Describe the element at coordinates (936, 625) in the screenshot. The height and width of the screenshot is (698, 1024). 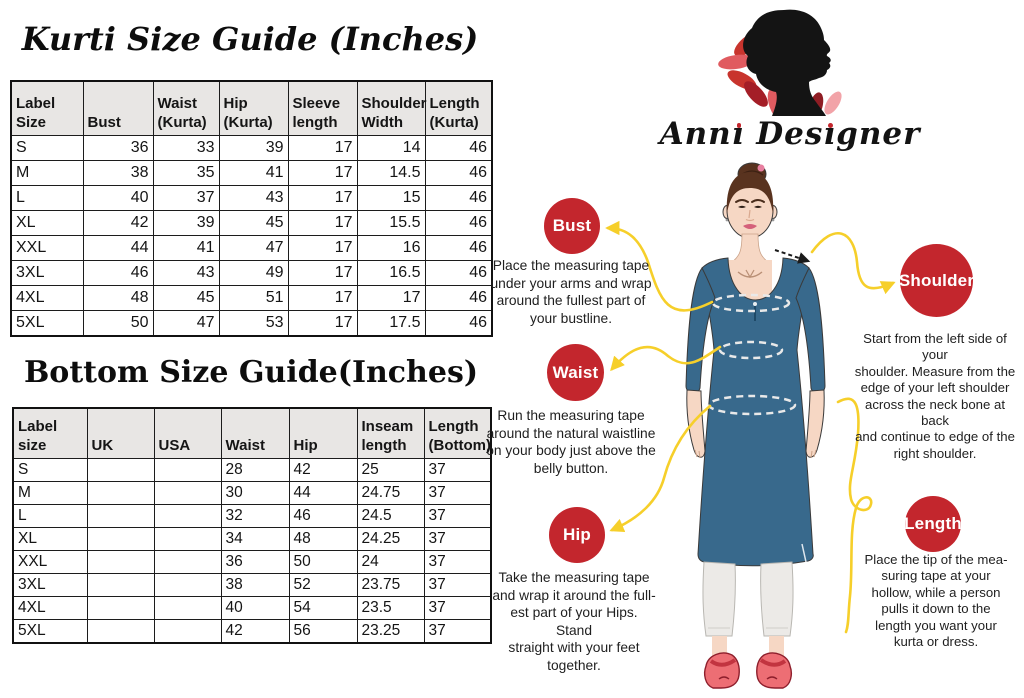
I see `instruction-line: length you want your` at that location.